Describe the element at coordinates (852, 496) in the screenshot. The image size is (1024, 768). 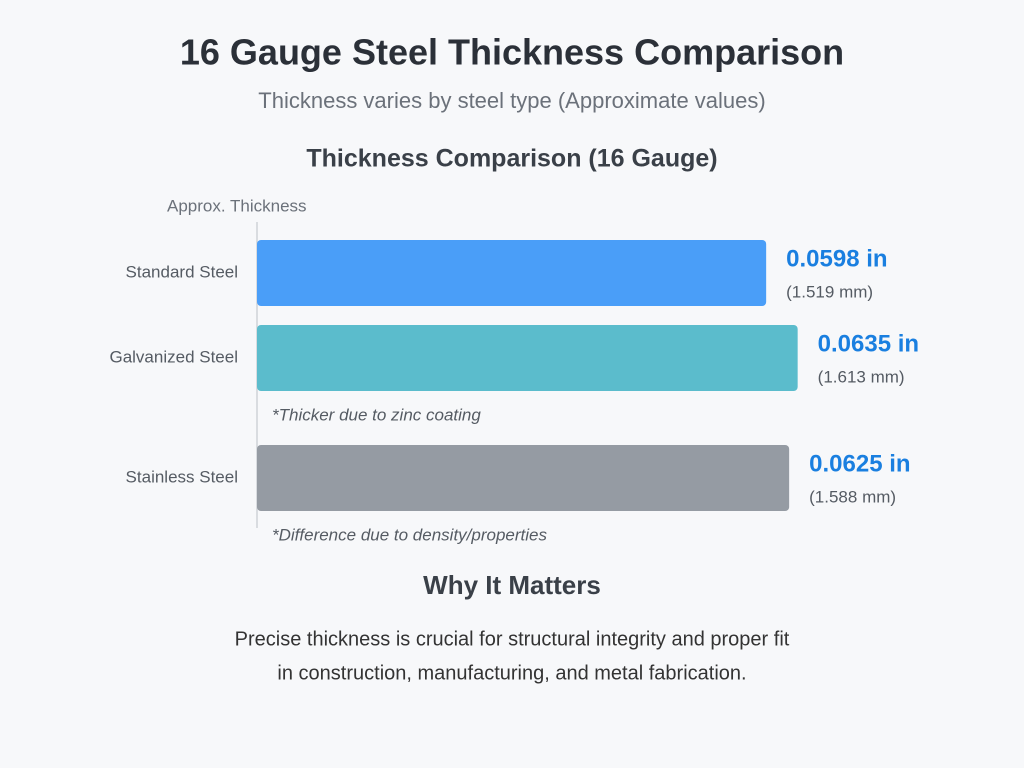
I see `secondary-label: (1.588 mm)` at that location.